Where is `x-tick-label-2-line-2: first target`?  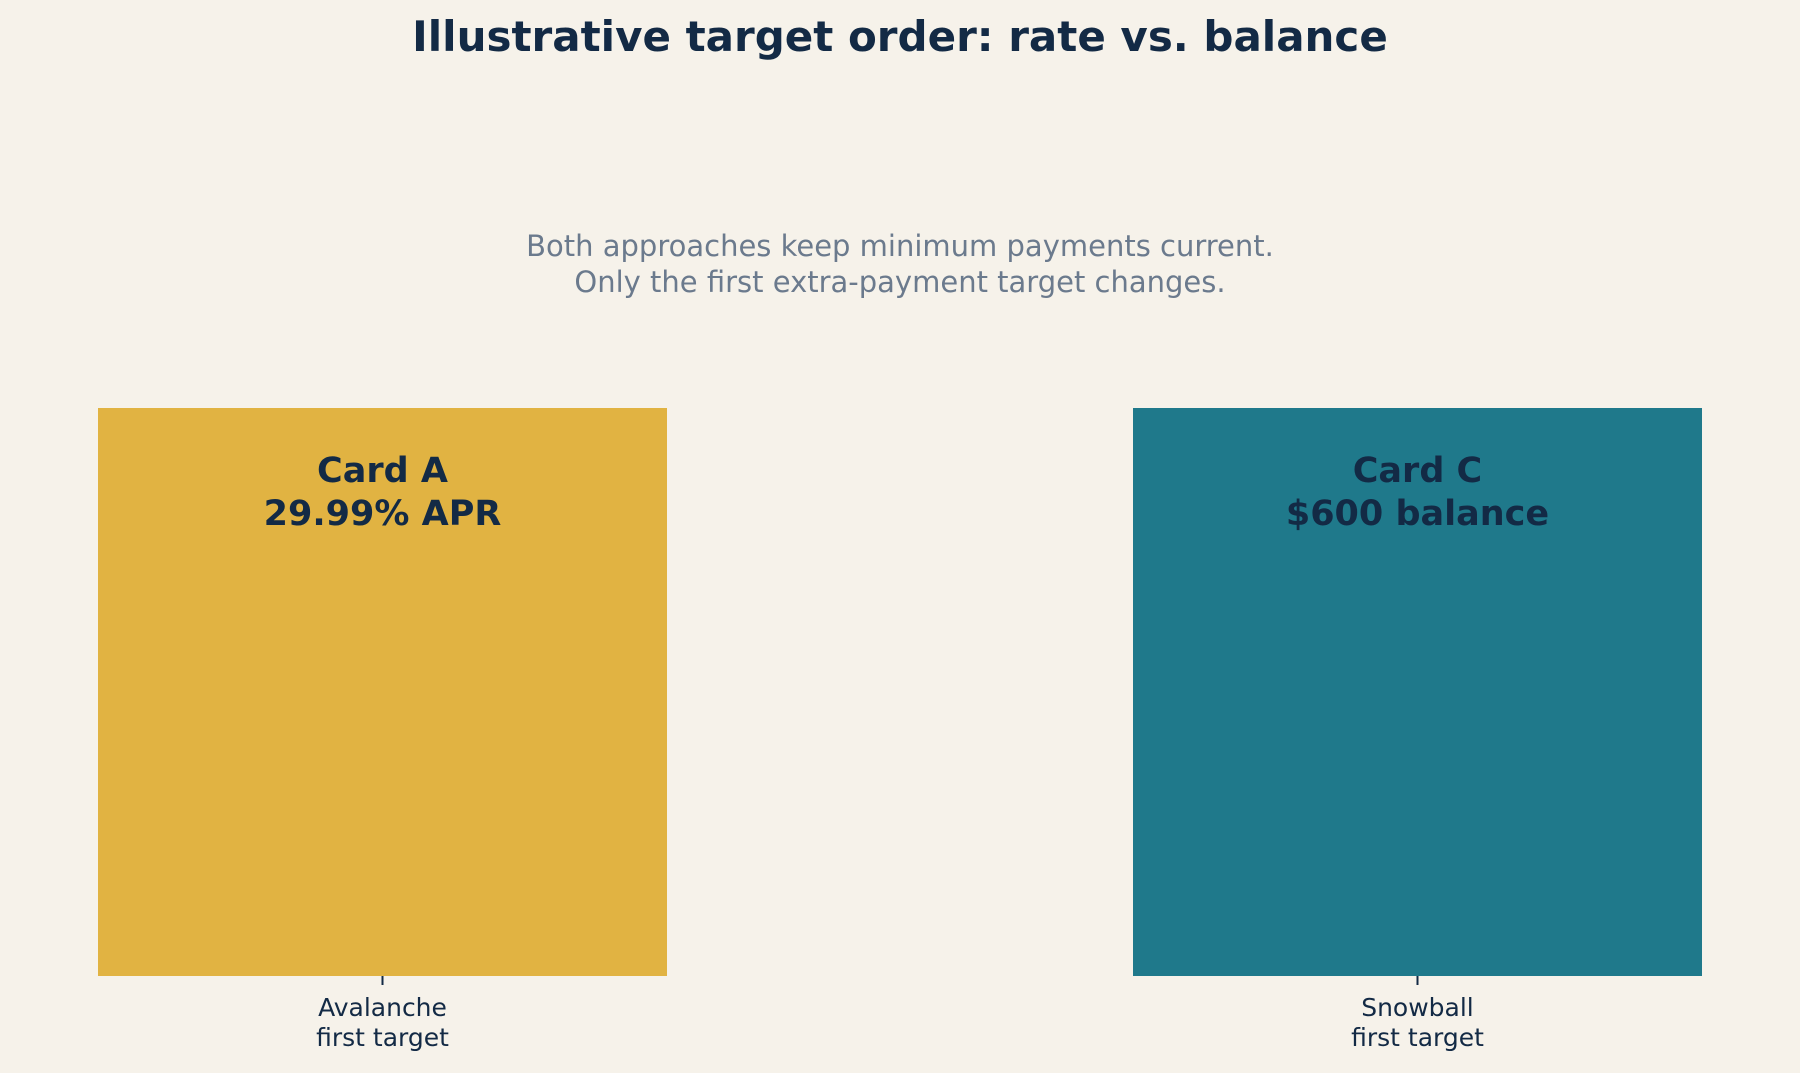
x-tick-label-2-line-2: first target is located at coordinates (1417, 1037).